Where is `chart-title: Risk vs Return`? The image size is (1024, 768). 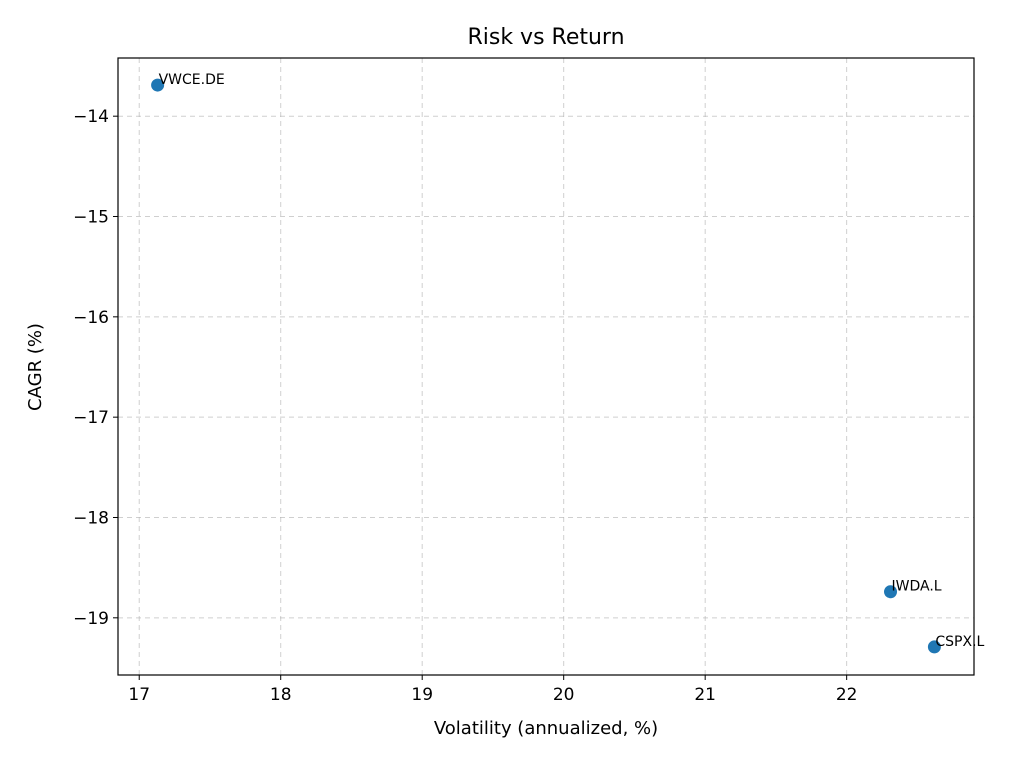
chart-title: Risk vs Return is located at coordinates (545, 37).